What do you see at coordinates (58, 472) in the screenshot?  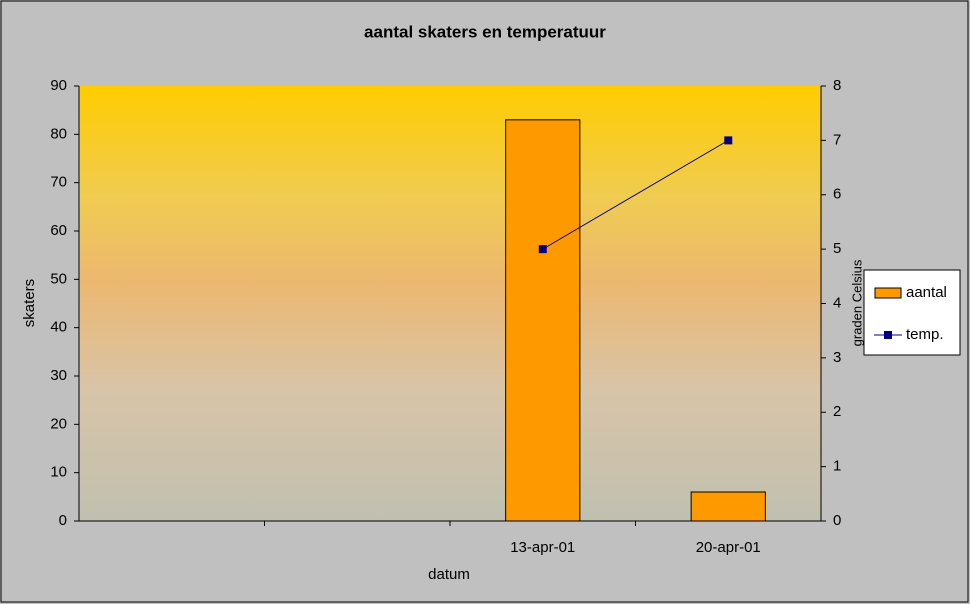 I see `y-tick-label: 10` at bounding box center [58, 472].